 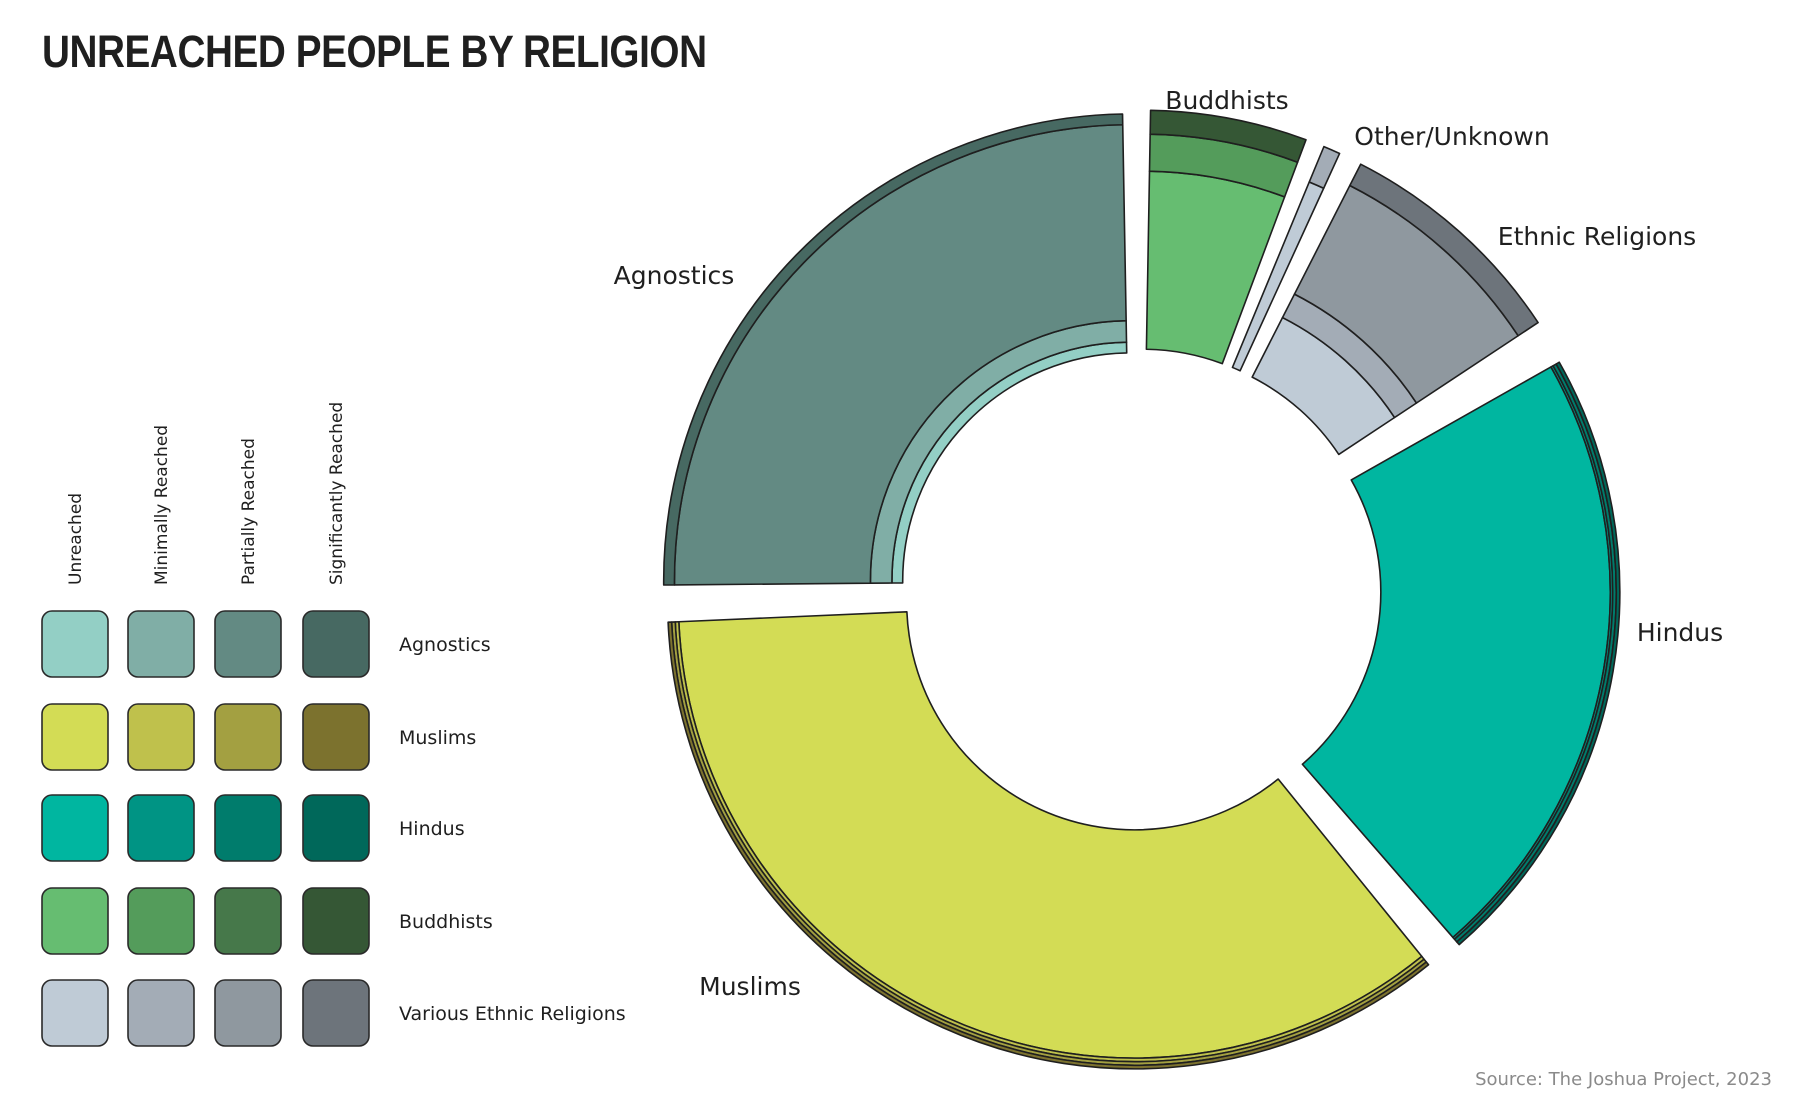 What do you see at coordinates (161, 1013) in the screenshot?
I see `legend-swatch-various-ethnic-religions-minimally-reached` at bounding box center [161, 1013].